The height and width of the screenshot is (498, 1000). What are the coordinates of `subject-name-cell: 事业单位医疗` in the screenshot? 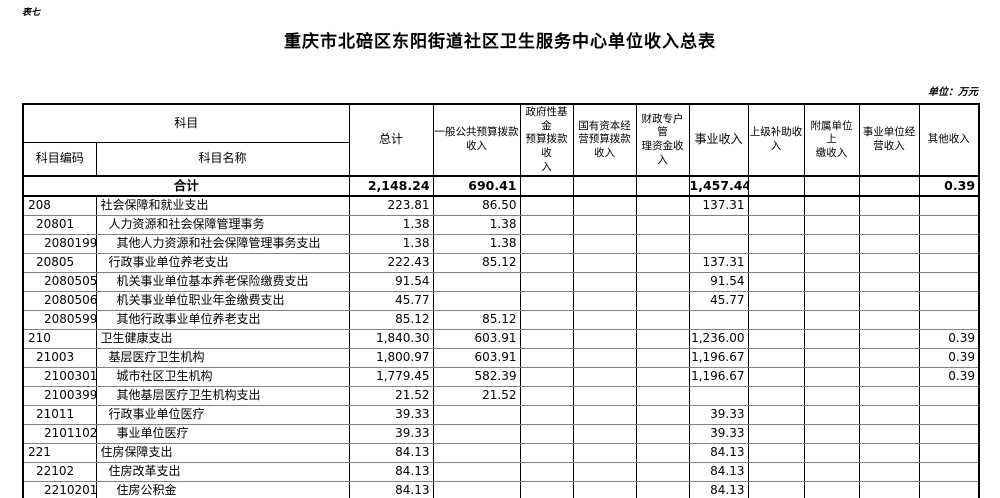 It's located at (222, 433).